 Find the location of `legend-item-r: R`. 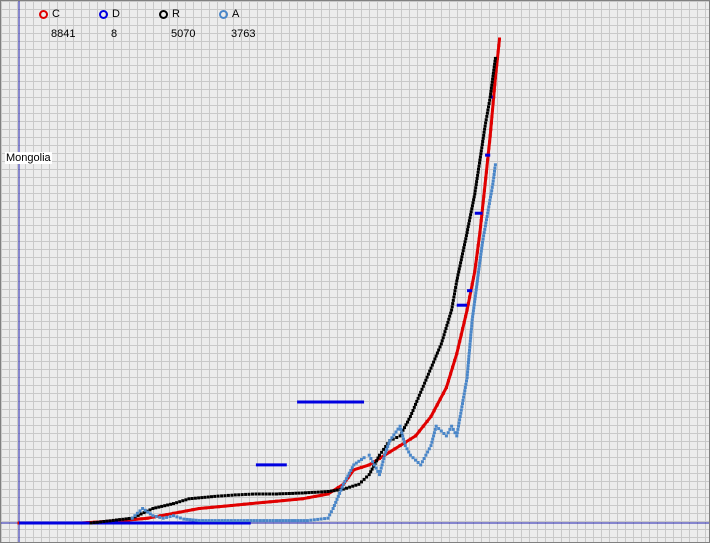

legend-item-r: R is located at coordinates (169, 14).